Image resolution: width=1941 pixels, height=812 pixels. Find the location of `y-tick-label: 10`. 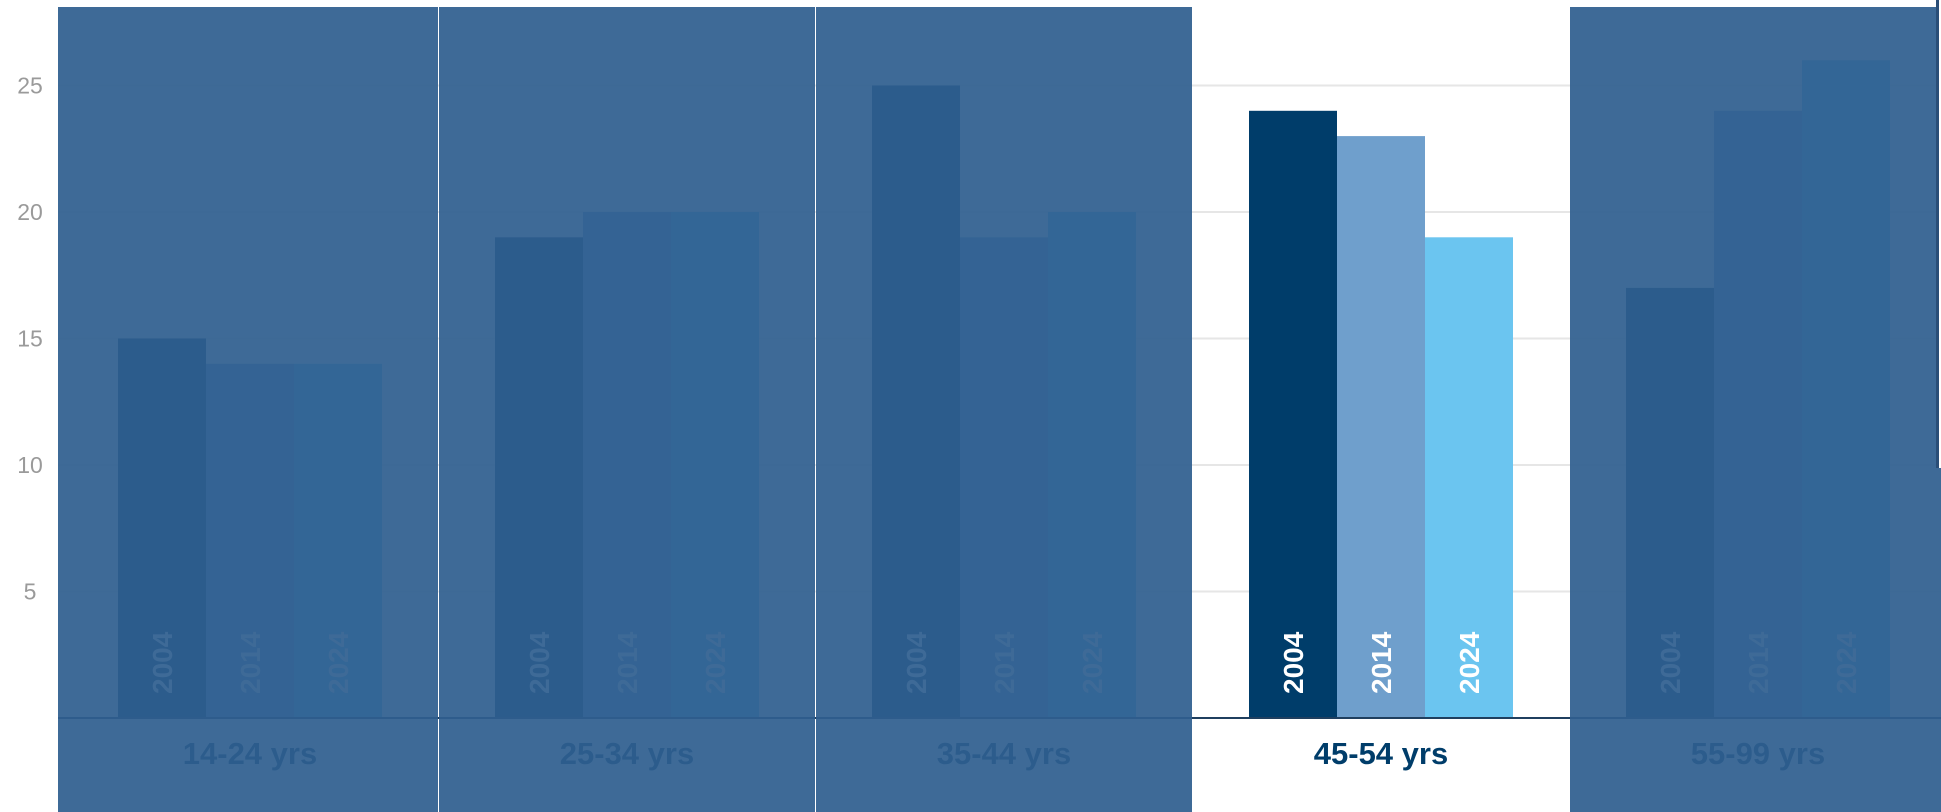

y-tick-label: 10 is located at coordinates (30, 465).